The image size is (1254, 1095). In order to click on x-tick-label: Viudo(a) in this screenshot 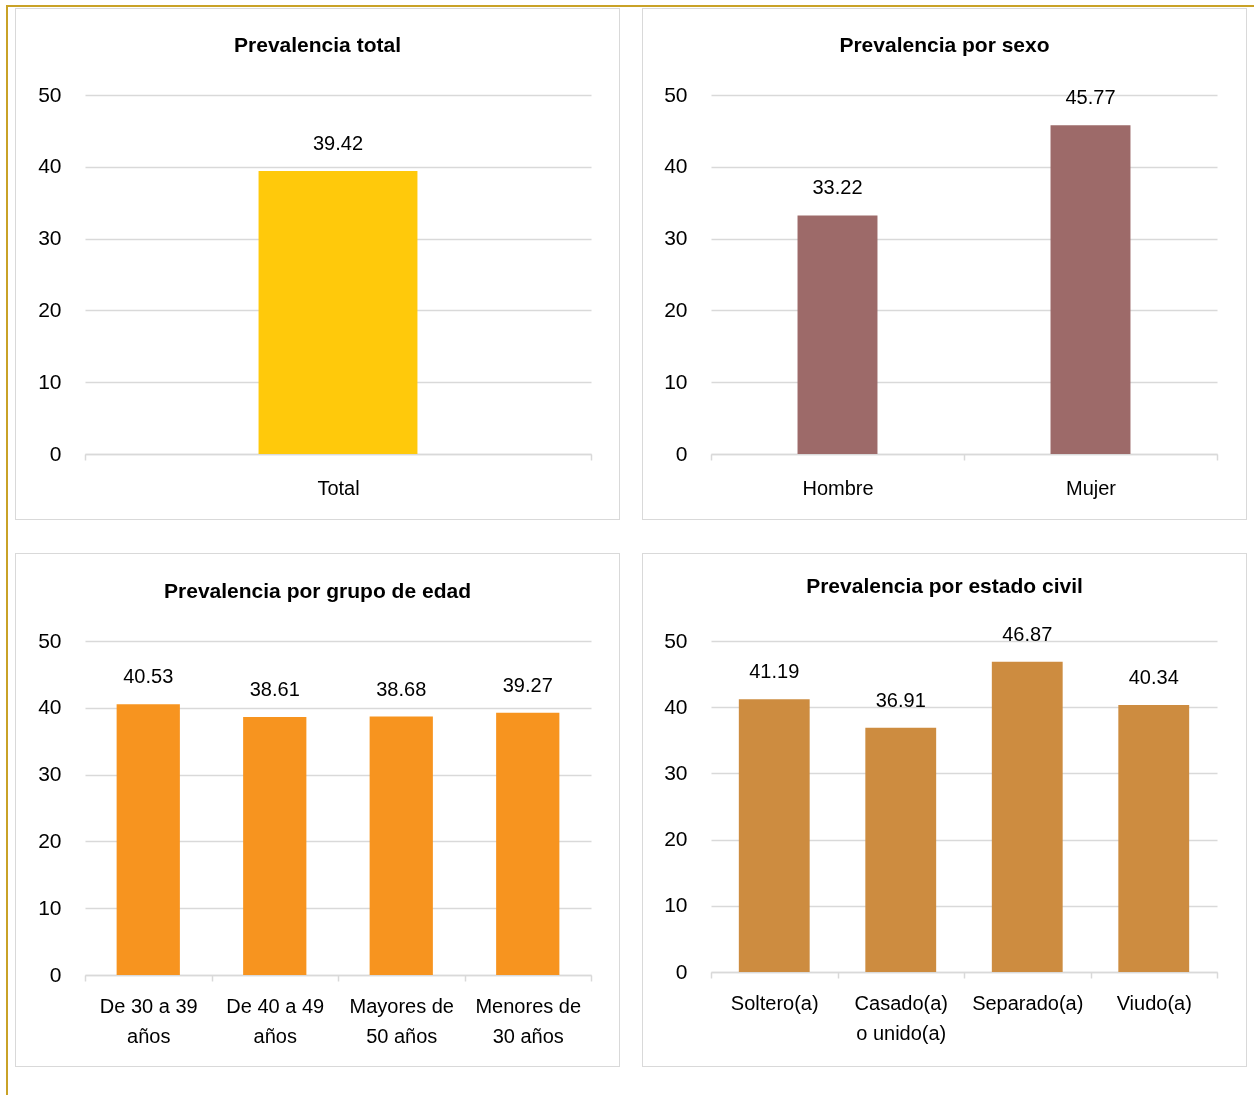, I will do `click(1154, 1002)`.